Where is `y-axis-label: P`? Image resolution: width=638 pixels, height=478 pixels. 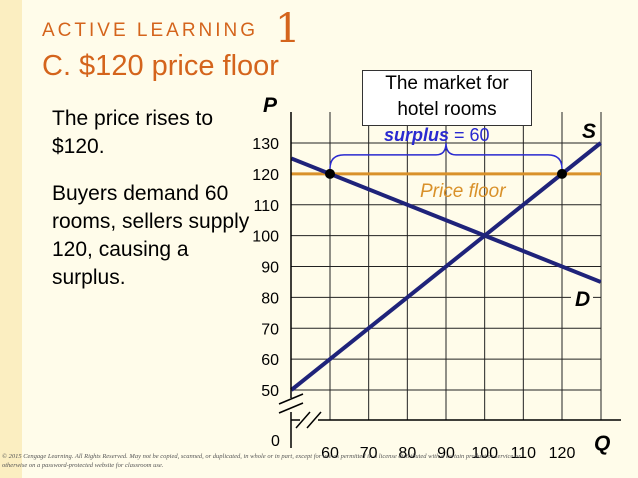
y-axis-label: P is located at coordinates (270, 105).